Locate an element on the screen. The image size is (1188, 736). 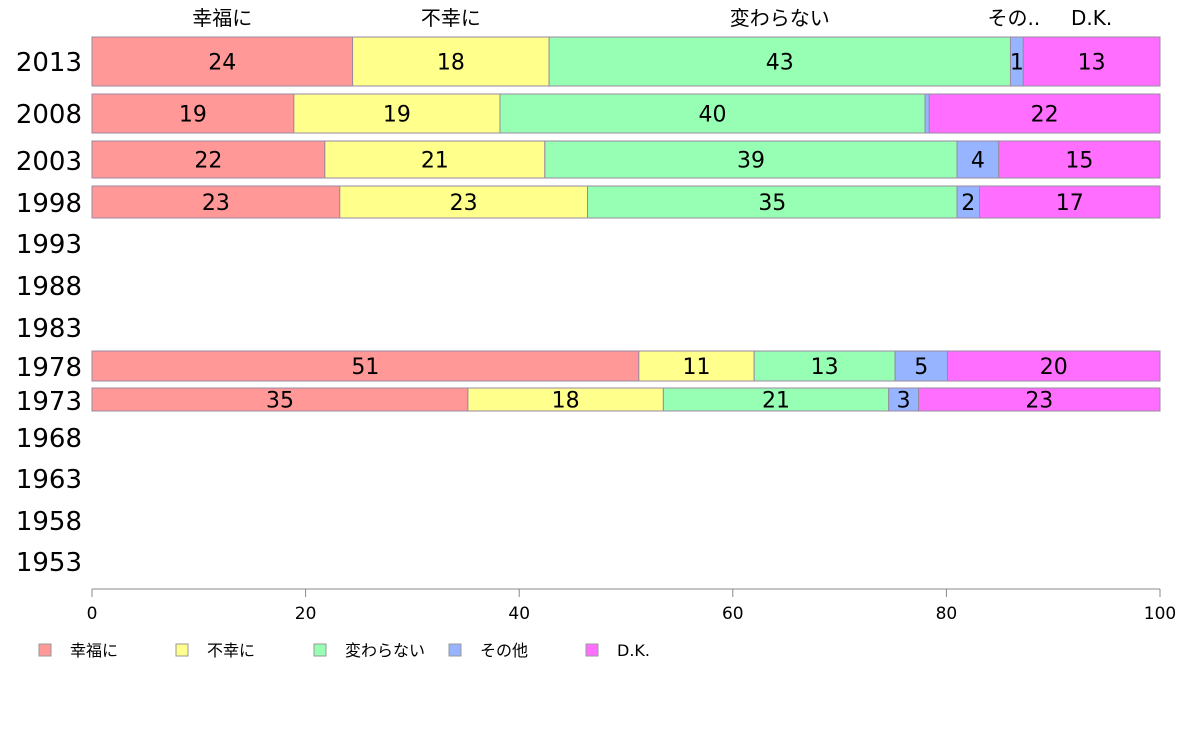
top-series-label: 変わらない is located at coordinates (780, 18).